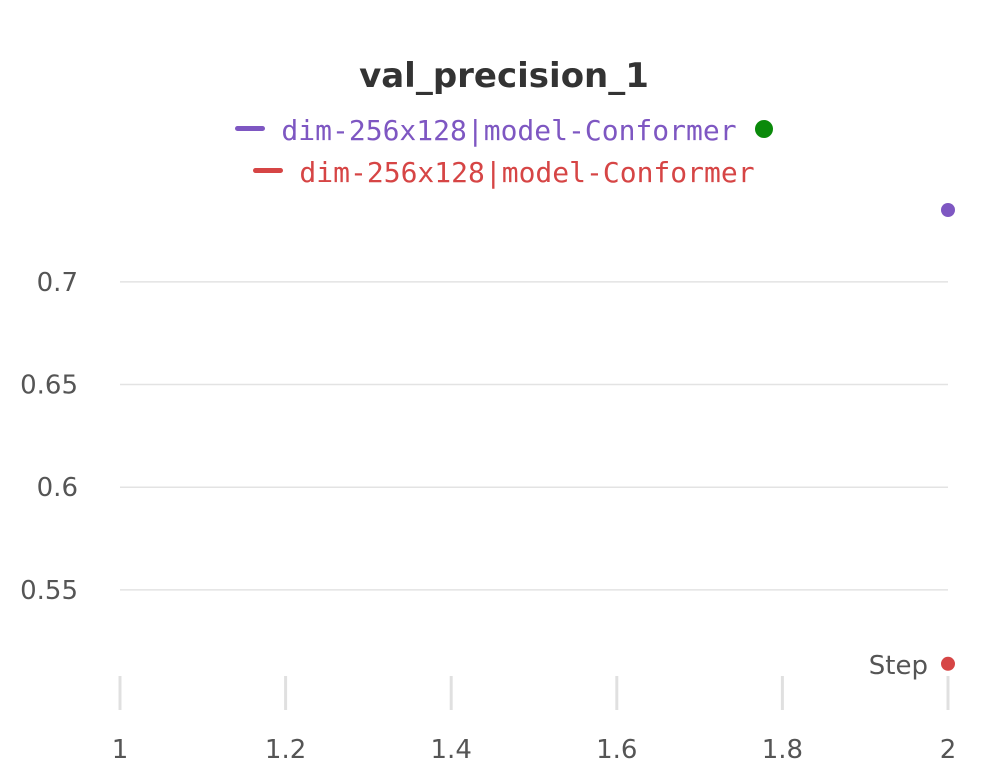  I want to click on x-axis-label: Step, so click(898, 666).